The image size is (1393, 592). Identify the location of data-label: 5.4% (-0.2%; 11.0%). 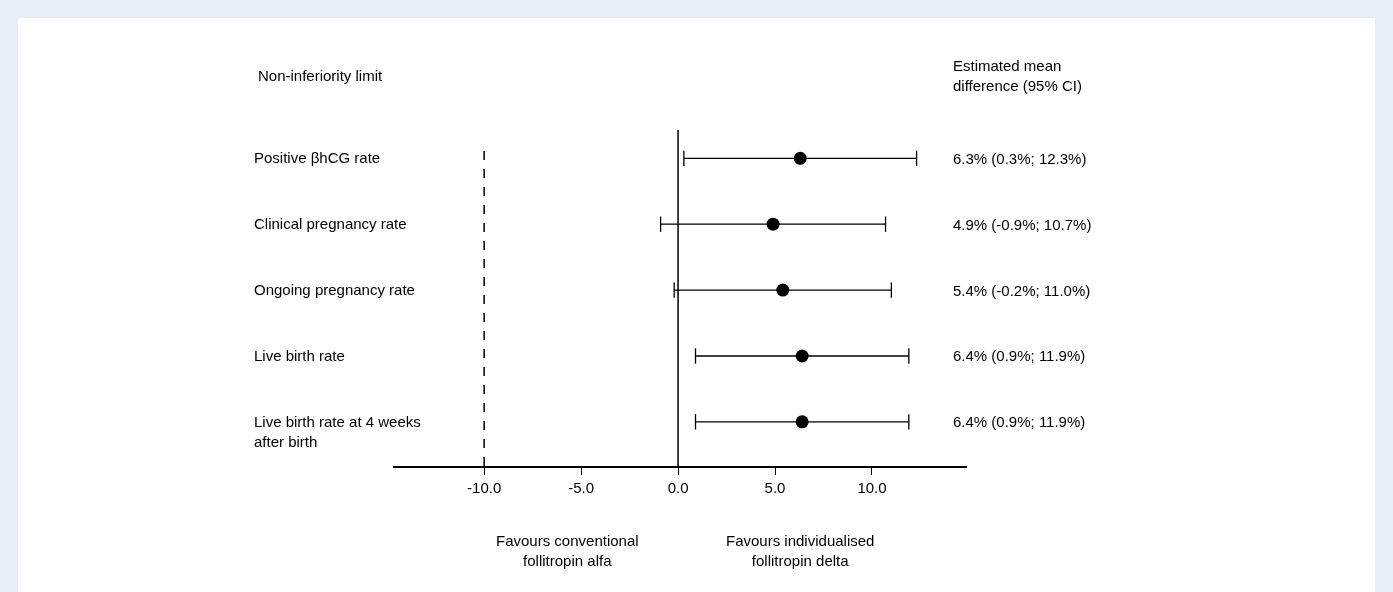
(1022, 290).